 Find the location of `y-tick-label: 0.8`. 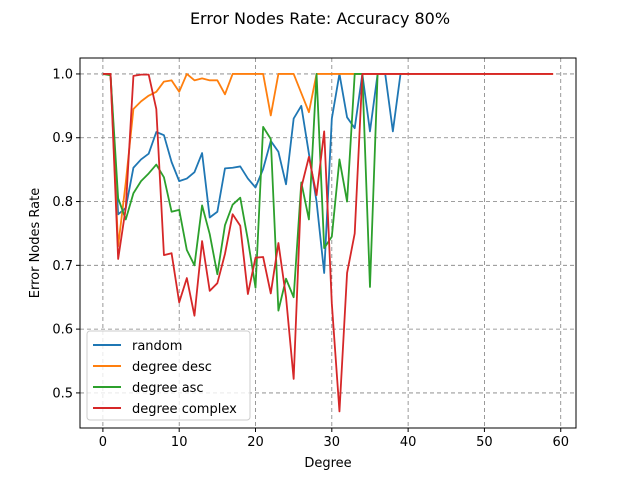

y-tick-label: 0.8 is located at coordinates (62, 202).